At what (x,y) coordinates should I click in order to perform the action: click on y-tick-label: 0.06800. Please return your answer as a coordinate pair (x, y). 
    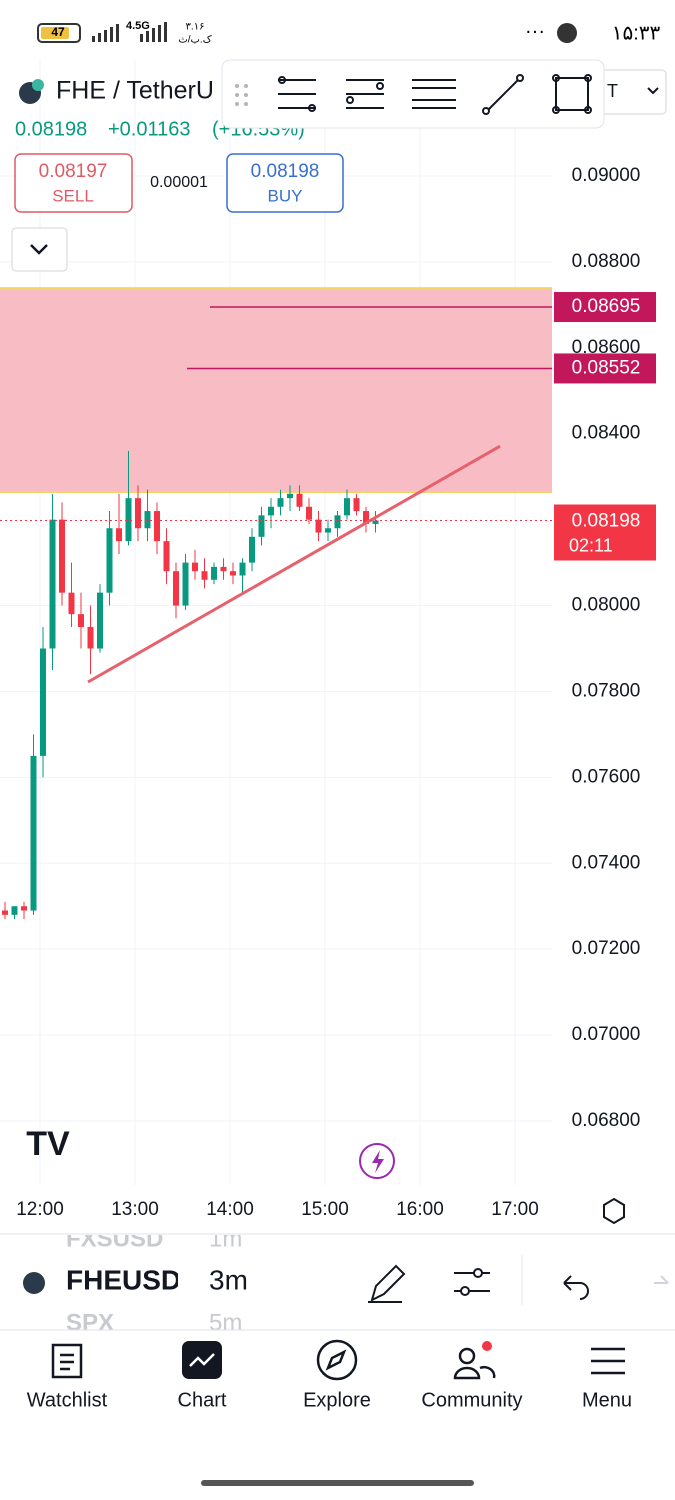
    Looking at the image, I should click on (606, 1120).